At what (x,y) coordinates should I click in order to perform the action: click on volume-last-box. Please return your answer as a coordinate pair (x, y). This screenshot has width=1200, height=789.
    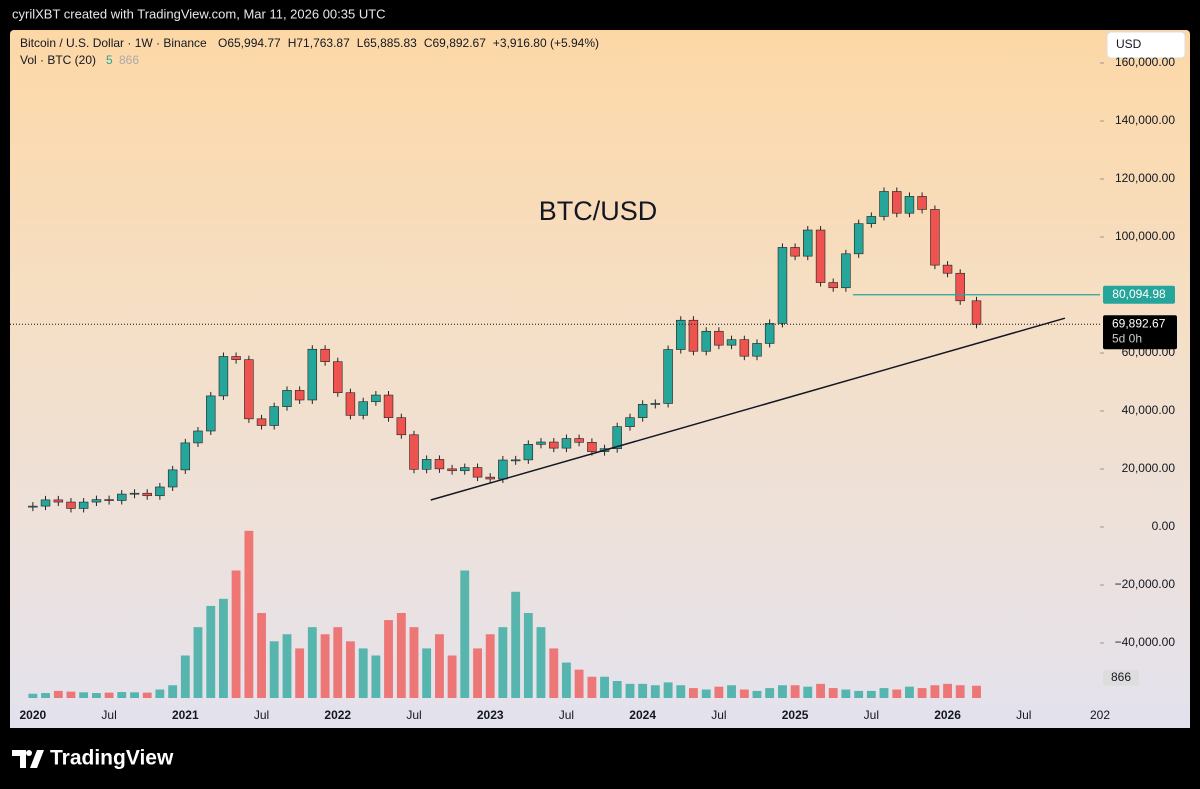
    Looking at the image, I should click on (1121, 677).